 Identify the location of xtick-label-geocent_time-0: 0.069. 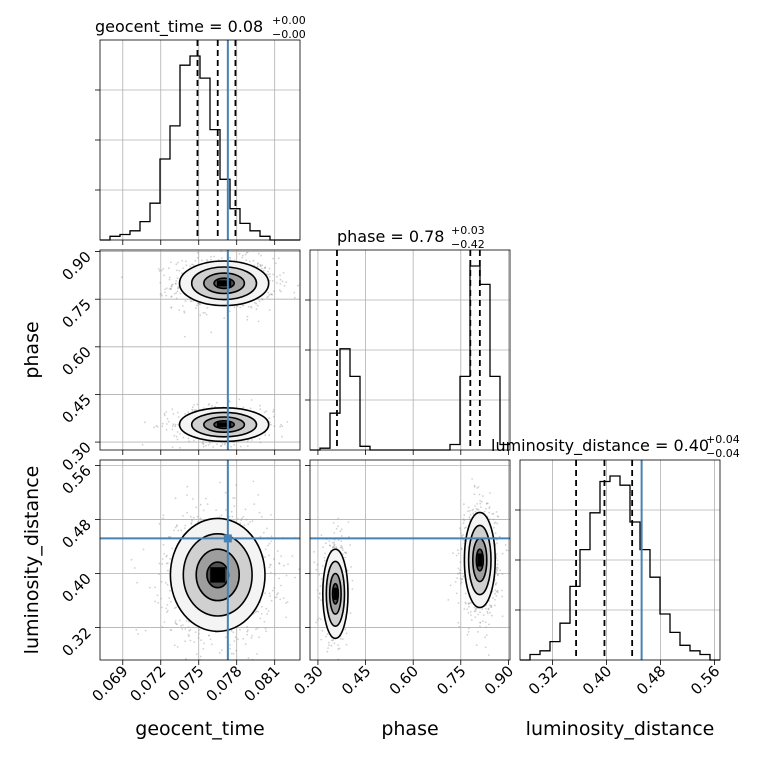
(110, 683).